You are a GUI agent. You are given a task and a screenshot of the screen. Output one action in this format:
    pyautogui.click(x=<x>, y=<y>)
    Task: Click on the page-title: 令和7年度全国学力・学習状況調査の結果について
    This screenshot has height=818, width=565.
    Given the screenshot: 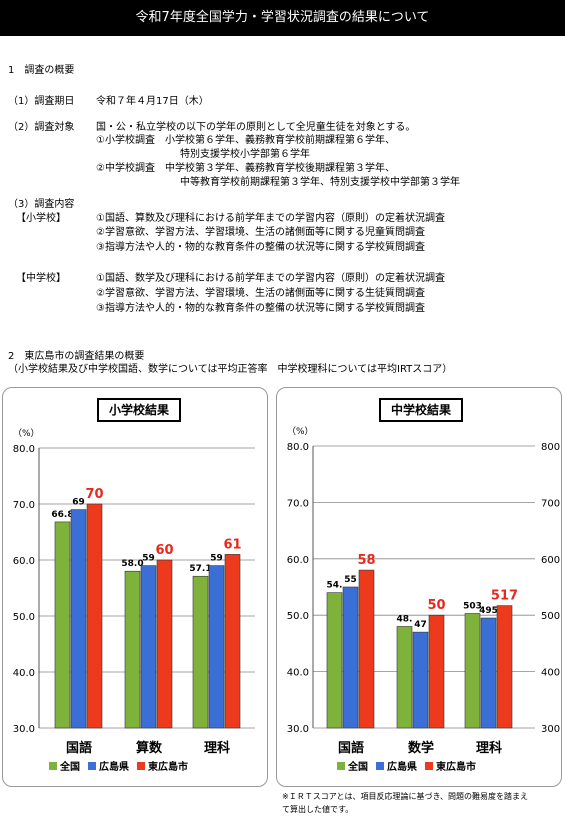 What is the action you would take?
    pyautogui.click(x=282, y=18)
    